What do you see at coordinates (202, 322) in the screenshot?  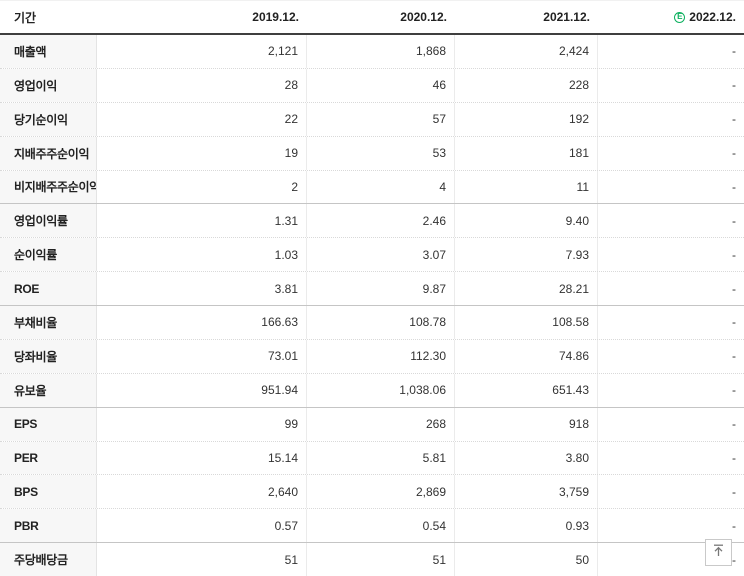 I see `row-value-2019: 166.63` at bounding box center [202, 322].